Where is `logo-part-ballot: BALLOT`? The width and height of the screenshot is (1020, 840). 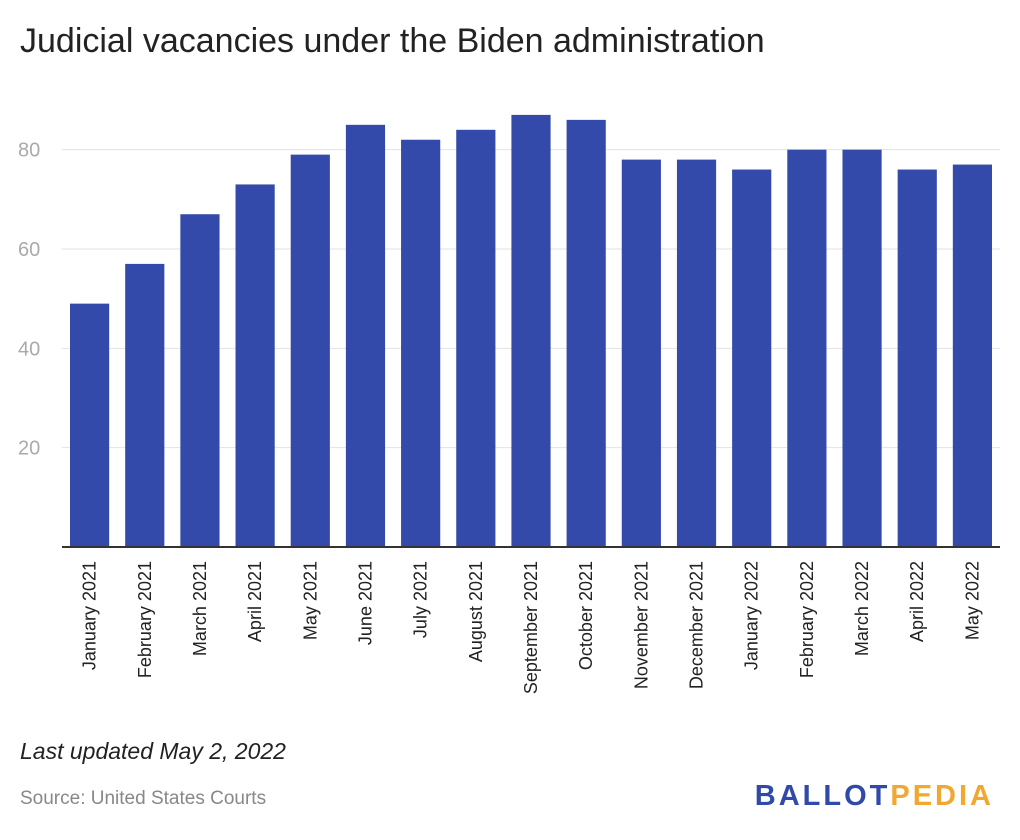 logo-part-ballot: BALLOT is located at coordinates (822, 796).